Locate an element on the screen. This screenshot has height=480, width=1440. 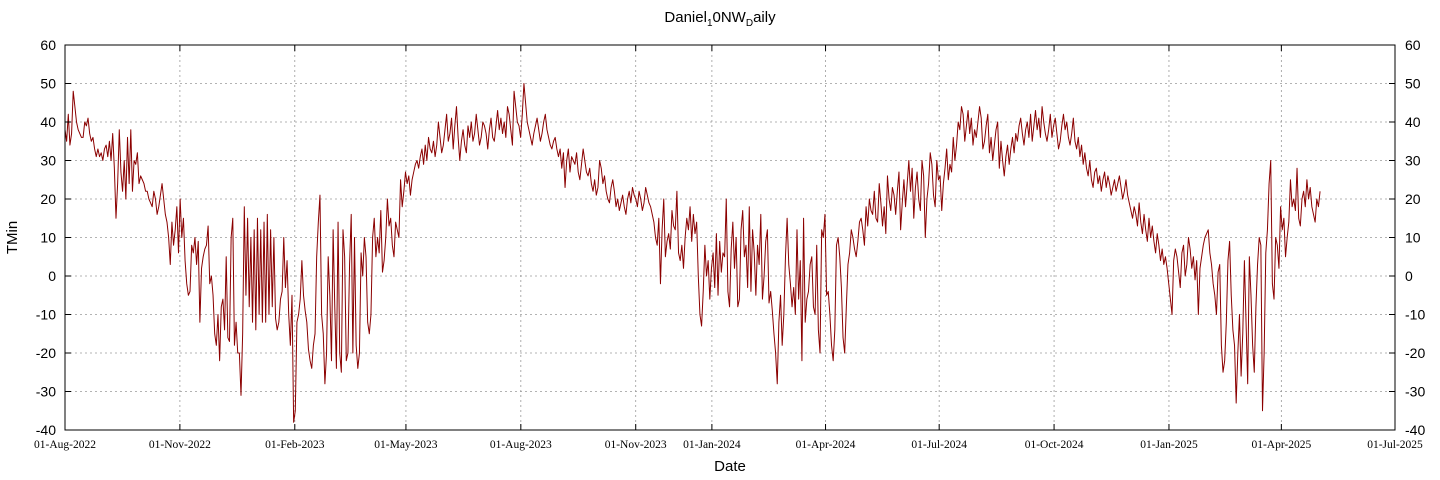
x-tick-label: 01-Aug-2023 is located at coordinates (521, 445).